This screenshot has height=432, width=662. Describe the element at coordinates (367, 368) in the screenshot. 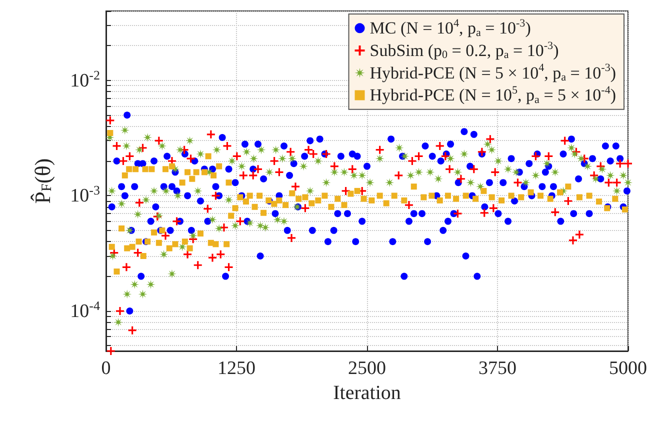

I see `x-tick-label: 2500` at that location.